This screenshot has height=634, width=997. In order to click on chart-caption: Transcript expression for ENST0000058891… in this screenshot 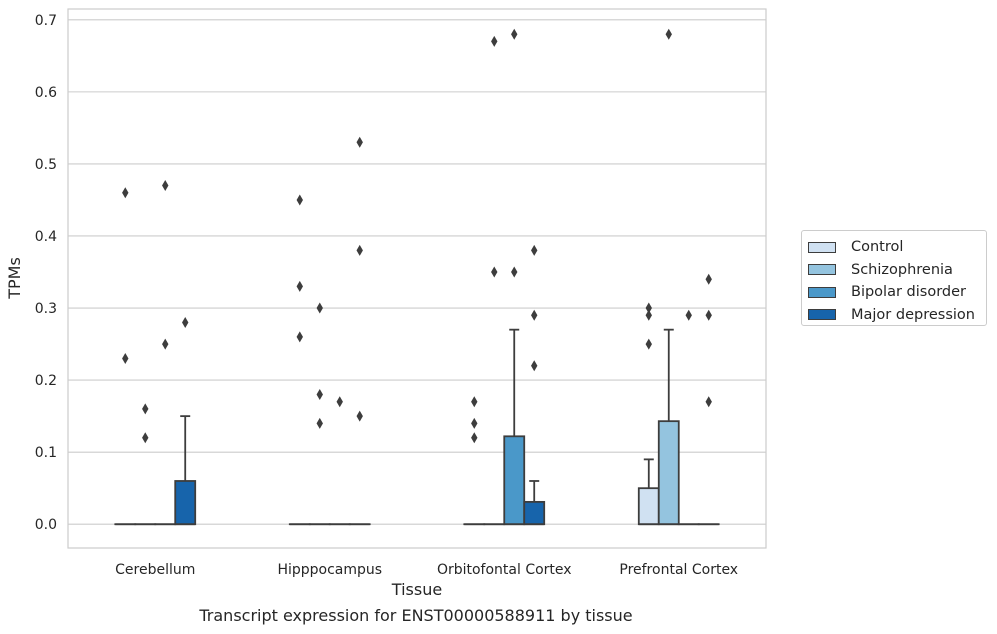, I will do `click(416, 615)`.